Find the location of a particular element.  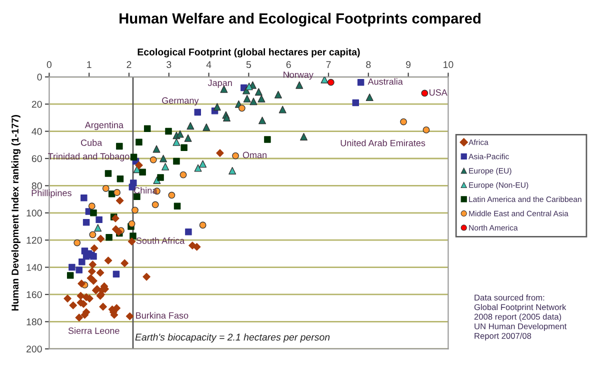

x-tick-label: 4 is located at coordinates (209, 64).